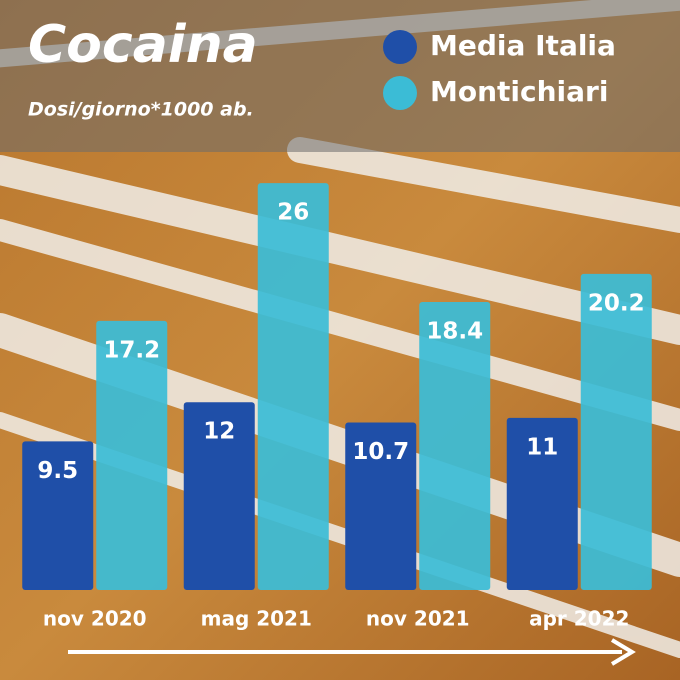 The height and width of the screenshot is (680, 680). I want to click on x-tick-label: nov 2021, so click(418, 619).